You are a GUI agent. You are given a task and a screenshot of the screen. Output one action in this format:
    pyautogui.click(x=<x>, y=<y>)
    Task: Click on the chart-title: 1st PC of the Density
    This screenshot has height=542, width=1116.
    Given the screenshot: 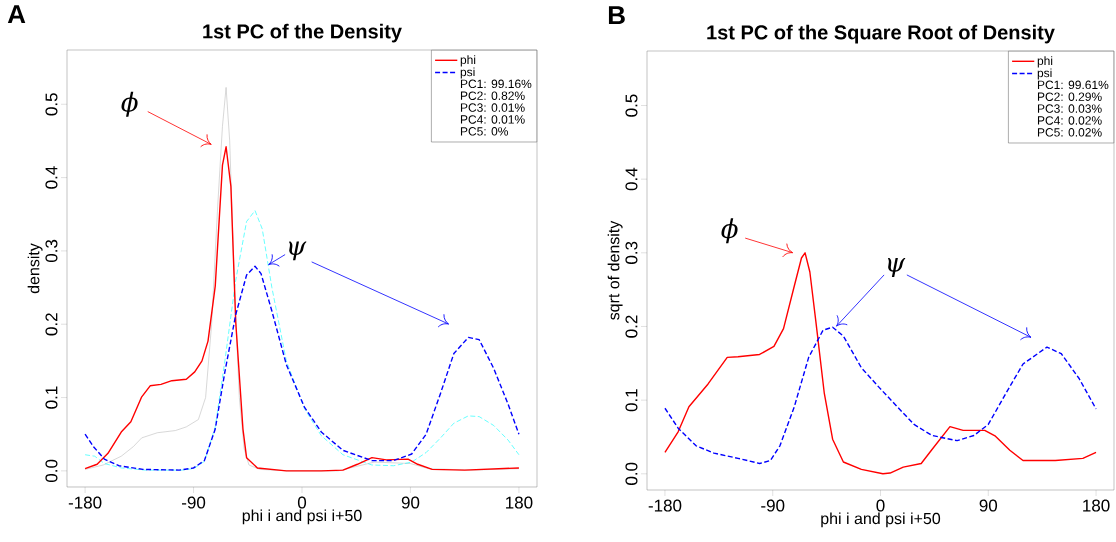 What is the action you would take?
    pyautogui.click(x=302, y=33)
    